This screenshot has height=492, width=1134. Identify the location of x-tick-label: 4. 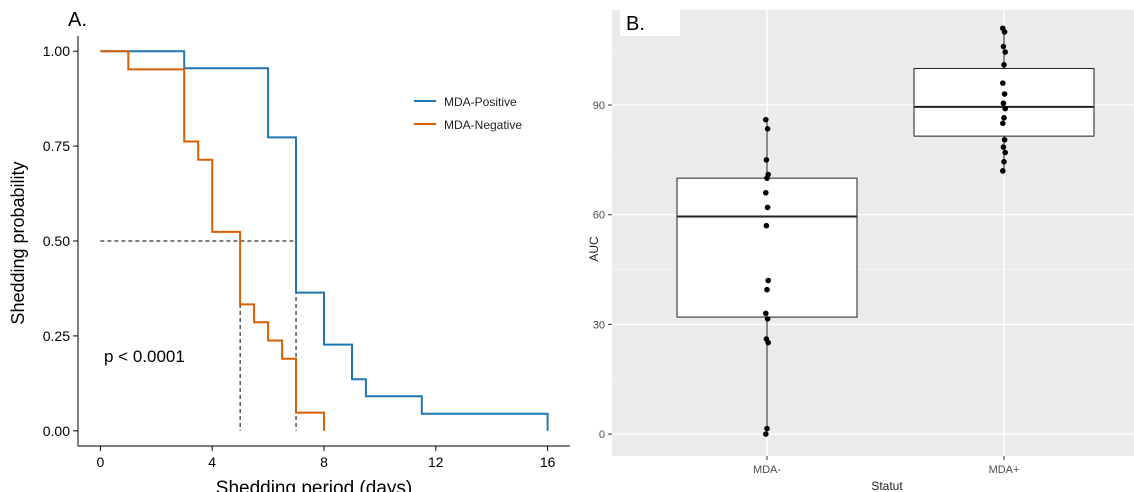
(212, 462).